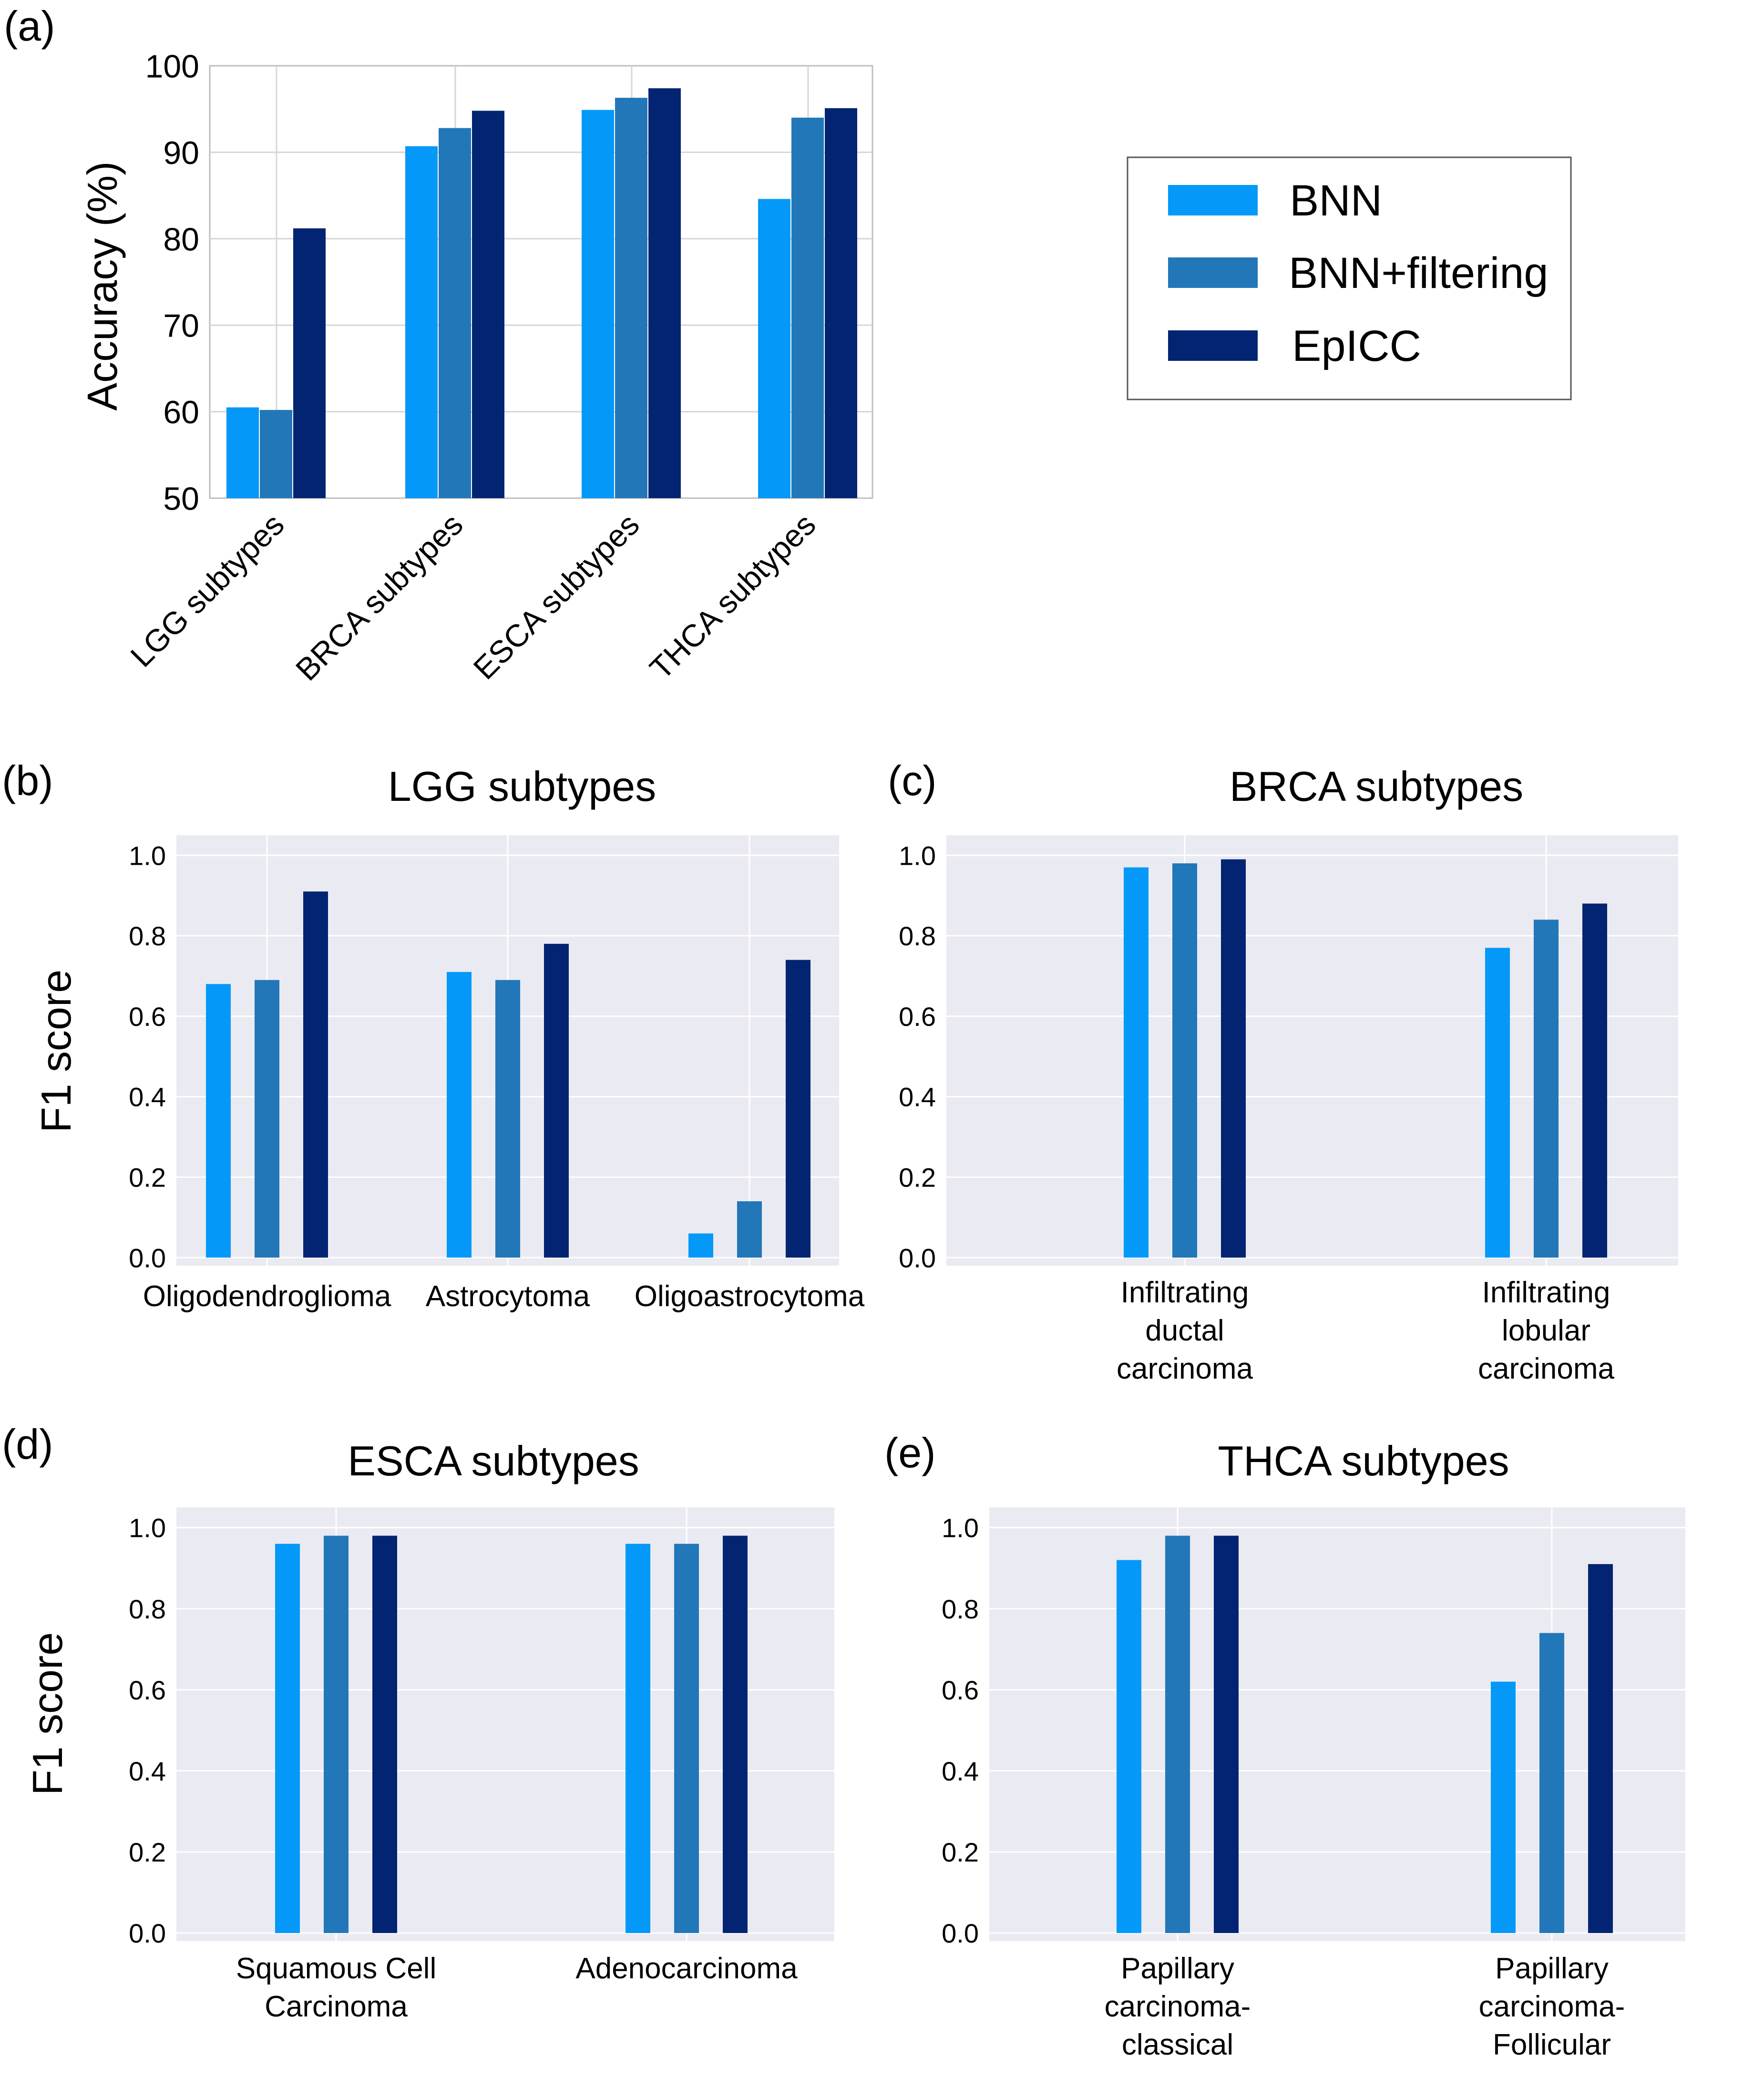 This screenshot has height=2087, width=1764. Describe the element at coordinates (181, 326) in the screenshot. I see `y-tick-label: 70` at that location.